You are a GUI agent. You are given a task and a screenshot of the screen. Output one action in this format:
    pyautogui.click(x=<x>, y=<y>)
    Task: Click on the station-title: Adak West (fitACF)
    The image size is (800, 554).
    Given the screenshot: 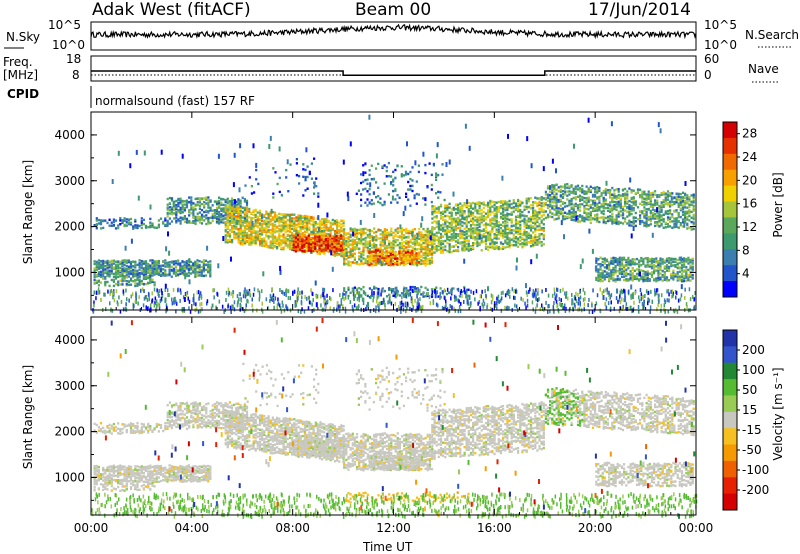 What is the action you would take?
    pyautogui.click(x=171, y=10)
    